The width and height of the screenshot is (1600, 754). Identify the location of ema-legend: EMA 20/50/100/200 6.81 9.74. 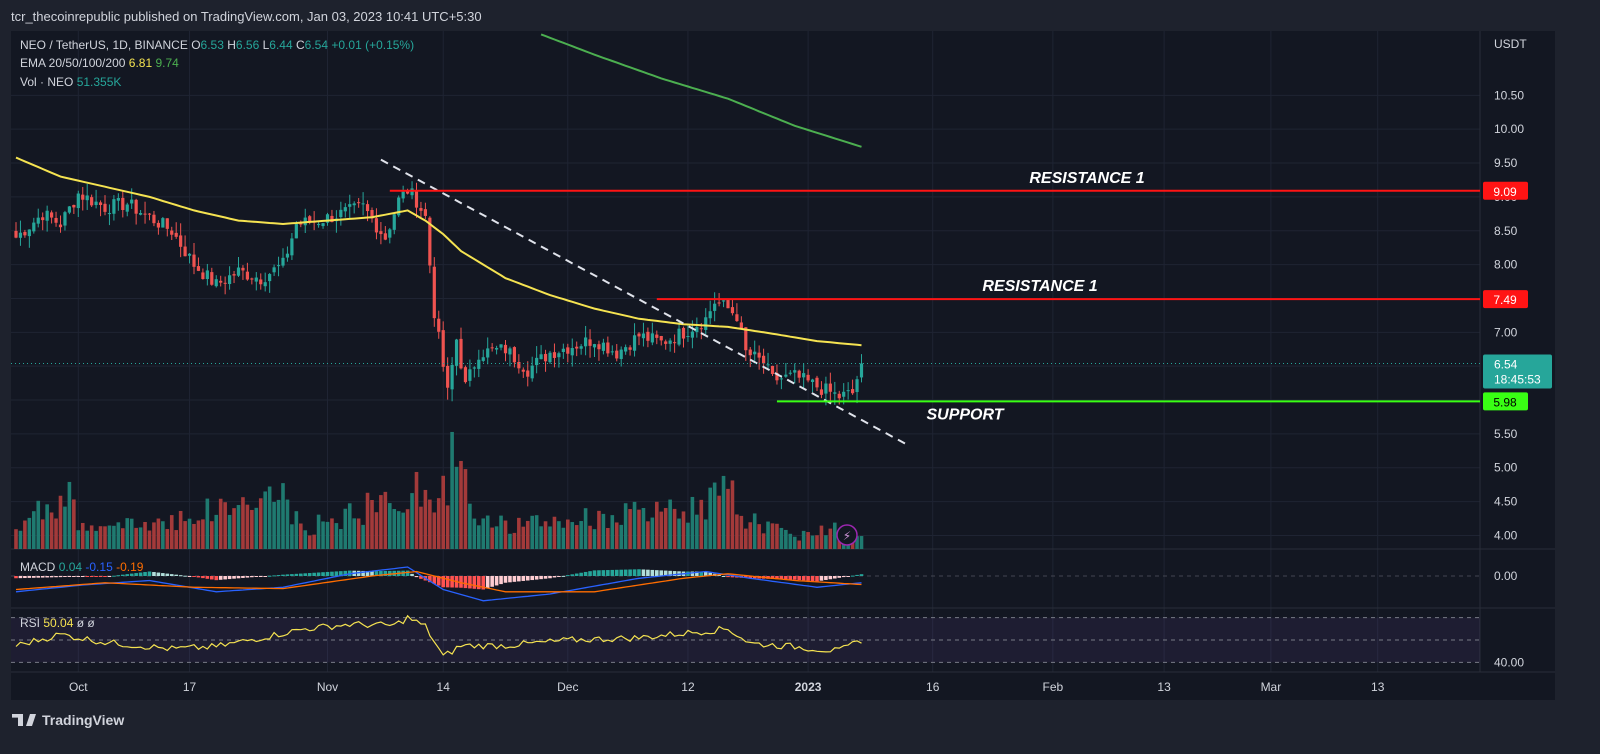
(99, 63).